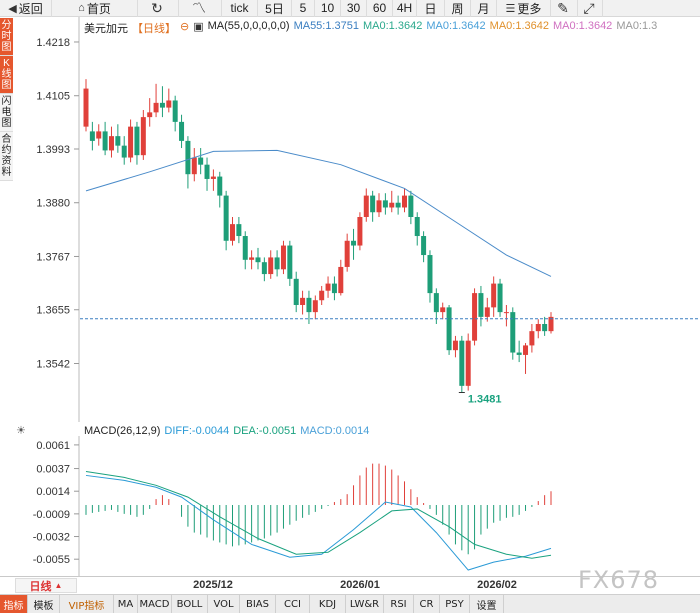 This screenshot has width=700, height=613. Describe the element at coordinates (53, 470) in the screenshot. I see `macd-tick-label: 0.0037` at that location.